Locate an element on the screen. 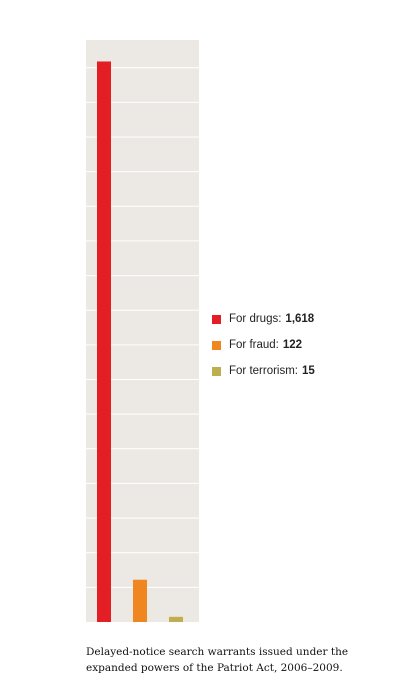 This screenshot has width=400, height=699. legend-item-terrorism: For terrorism: 15 is located at coordinates (263, 371).